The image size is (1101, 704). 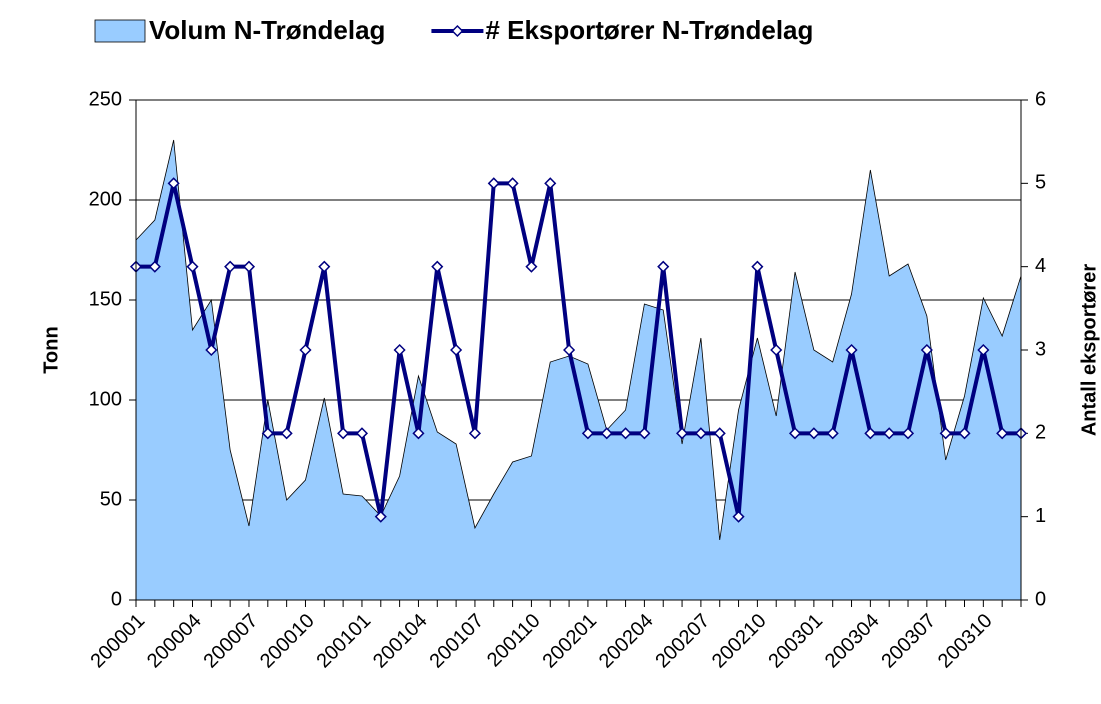 I want to click on legend-label: Volum N-Trøndelag, so click(x=267, y=30).